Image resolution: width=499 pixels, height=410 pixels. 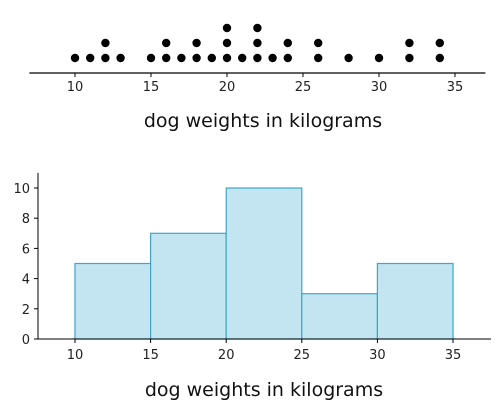 I want to click on histogram-y-tick-label: 10, so click(x=21, y=189).